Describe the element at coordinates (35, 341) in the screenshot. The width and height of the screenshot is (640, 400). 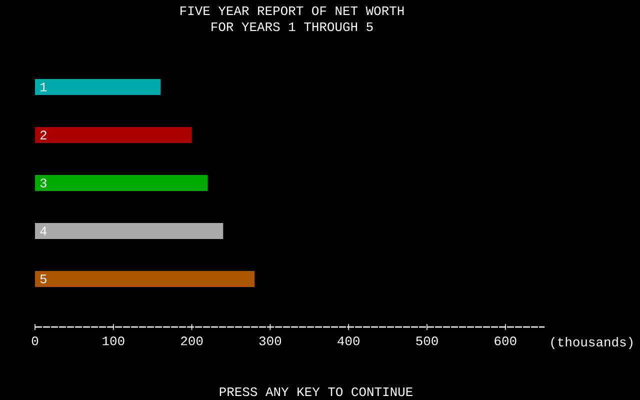
I see `x-tick-label: 0` at that location.